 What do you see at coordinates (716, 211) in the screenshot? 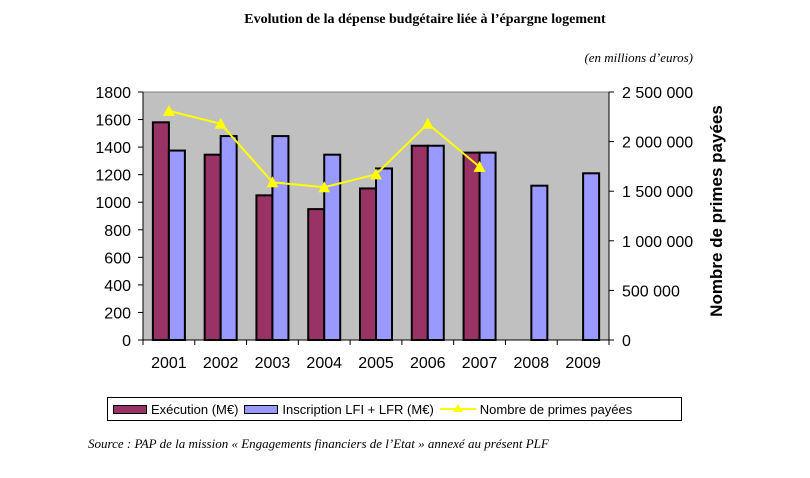
I see `y2-axis-title: Nombre de primes payées` at bounding box center [716, 211].